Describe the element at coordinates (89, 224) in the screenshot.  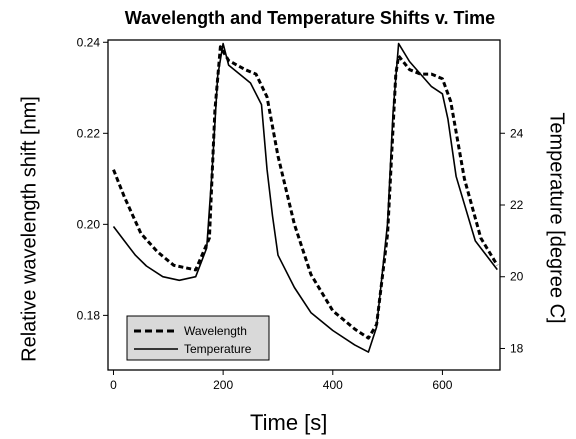
I see `y-tick-label: 0.20` at that location.